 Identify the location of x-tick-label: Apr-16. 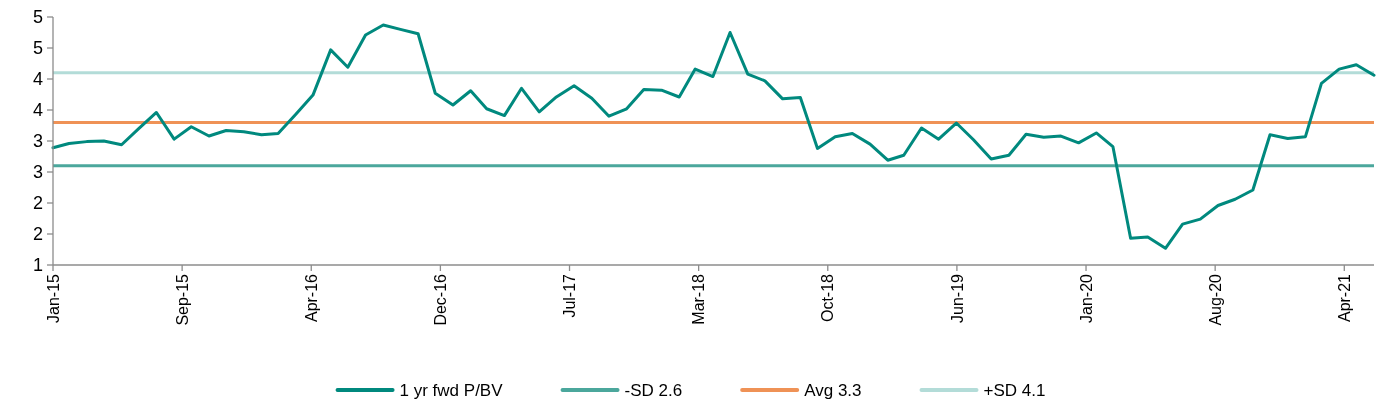
(311, 298).